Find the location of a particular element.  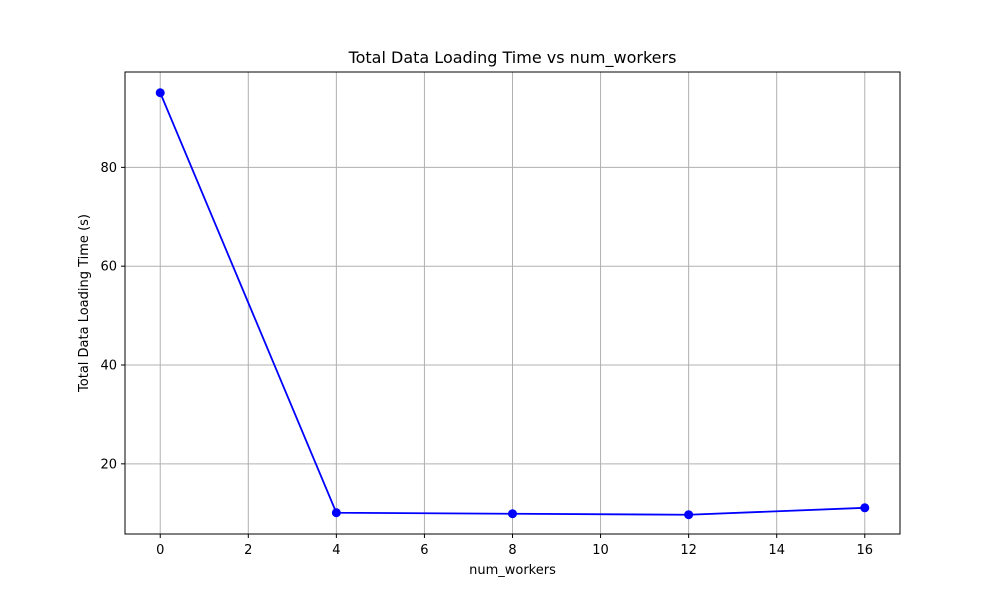

x-tick-label: 10 is located at coordinates (600, 550).